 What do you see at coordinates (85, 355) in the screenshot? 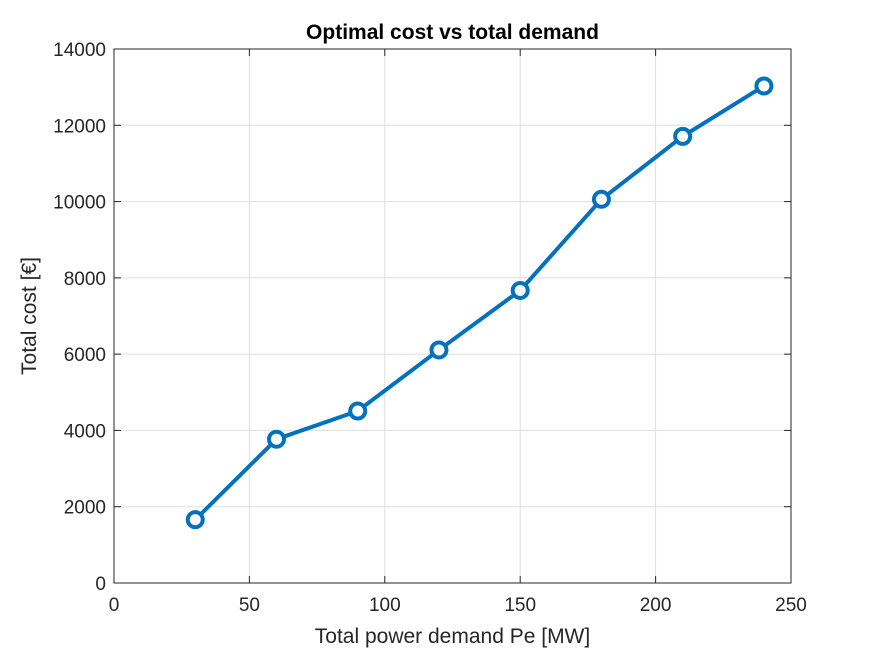
I see `y-tick-label: 6000` at bounding box center [85, 355].